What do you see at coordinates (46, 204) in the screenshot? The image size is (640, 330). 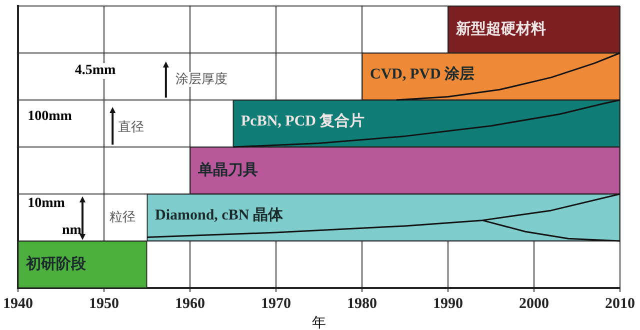 I see `annotation: 10mm` at bounding box center [46, 204].